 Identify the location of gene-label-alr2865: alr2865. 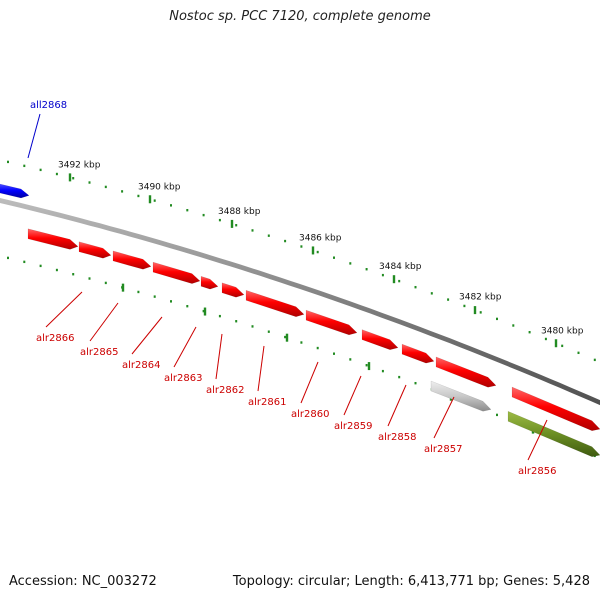
(99, 352).